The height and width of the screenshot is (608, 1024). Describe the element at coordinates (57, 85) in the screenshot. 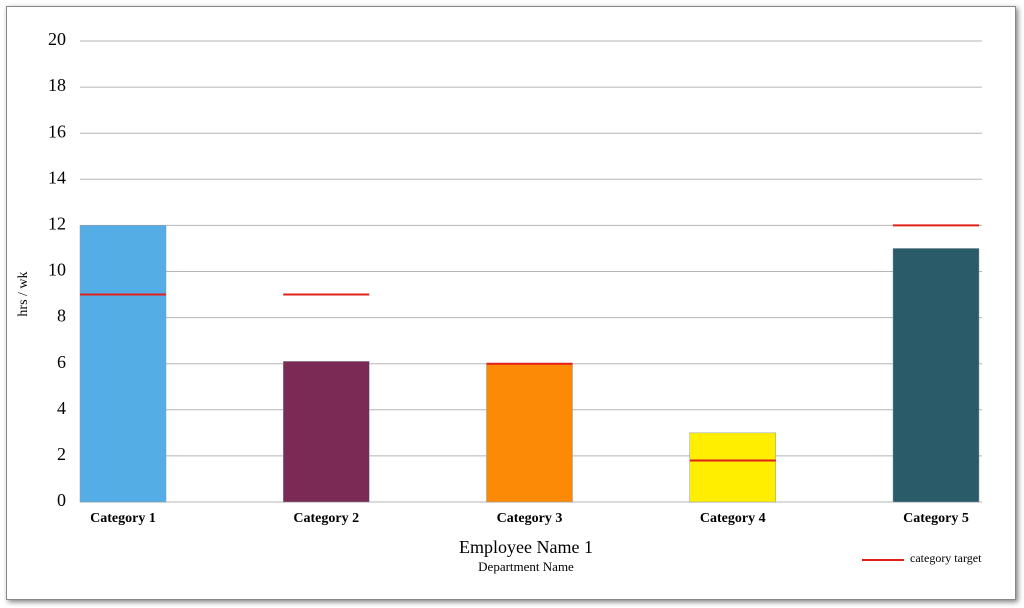

I see `y-tick-label: 18` at that location.